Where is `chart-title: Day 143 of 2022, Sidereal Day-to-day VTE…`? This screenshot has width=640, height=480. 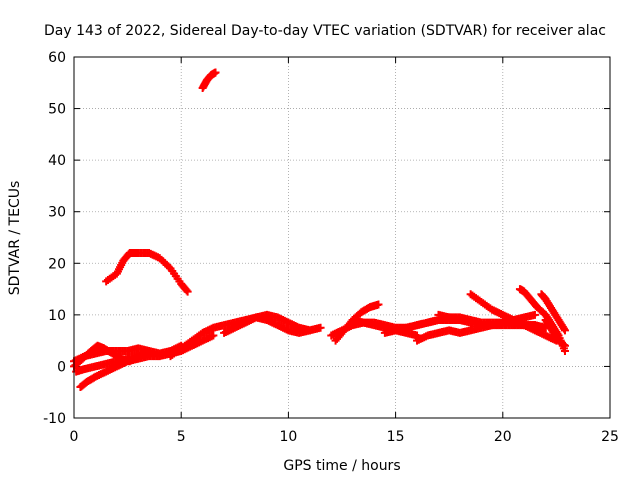 chart-title: Day 143 of 2022, Sidereal Day-to-day VTE… is located at coordinates (325, 31).